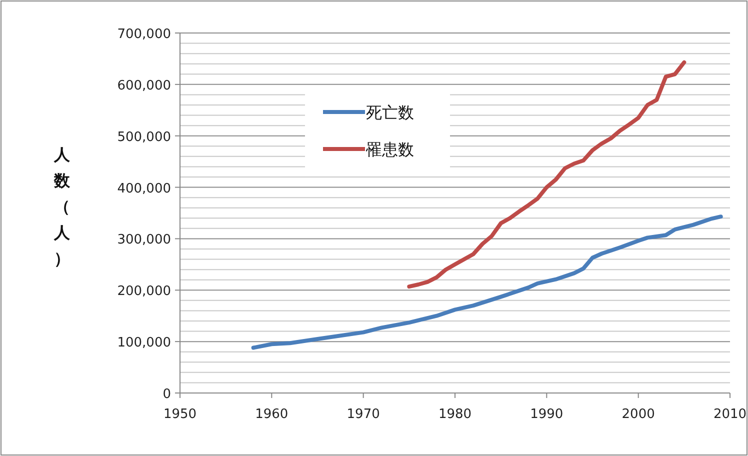 The image size is (748, 456). What do you see at coordinates (144, 240) in the screenshot?
I see `y-tick-label: 300,000` at bounding box center [144, 240].